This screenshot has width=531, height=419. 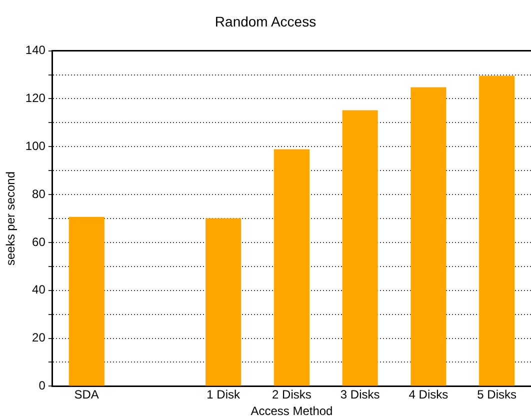 I want to click on chart-title: Random Access, so click(x=265, y=21).